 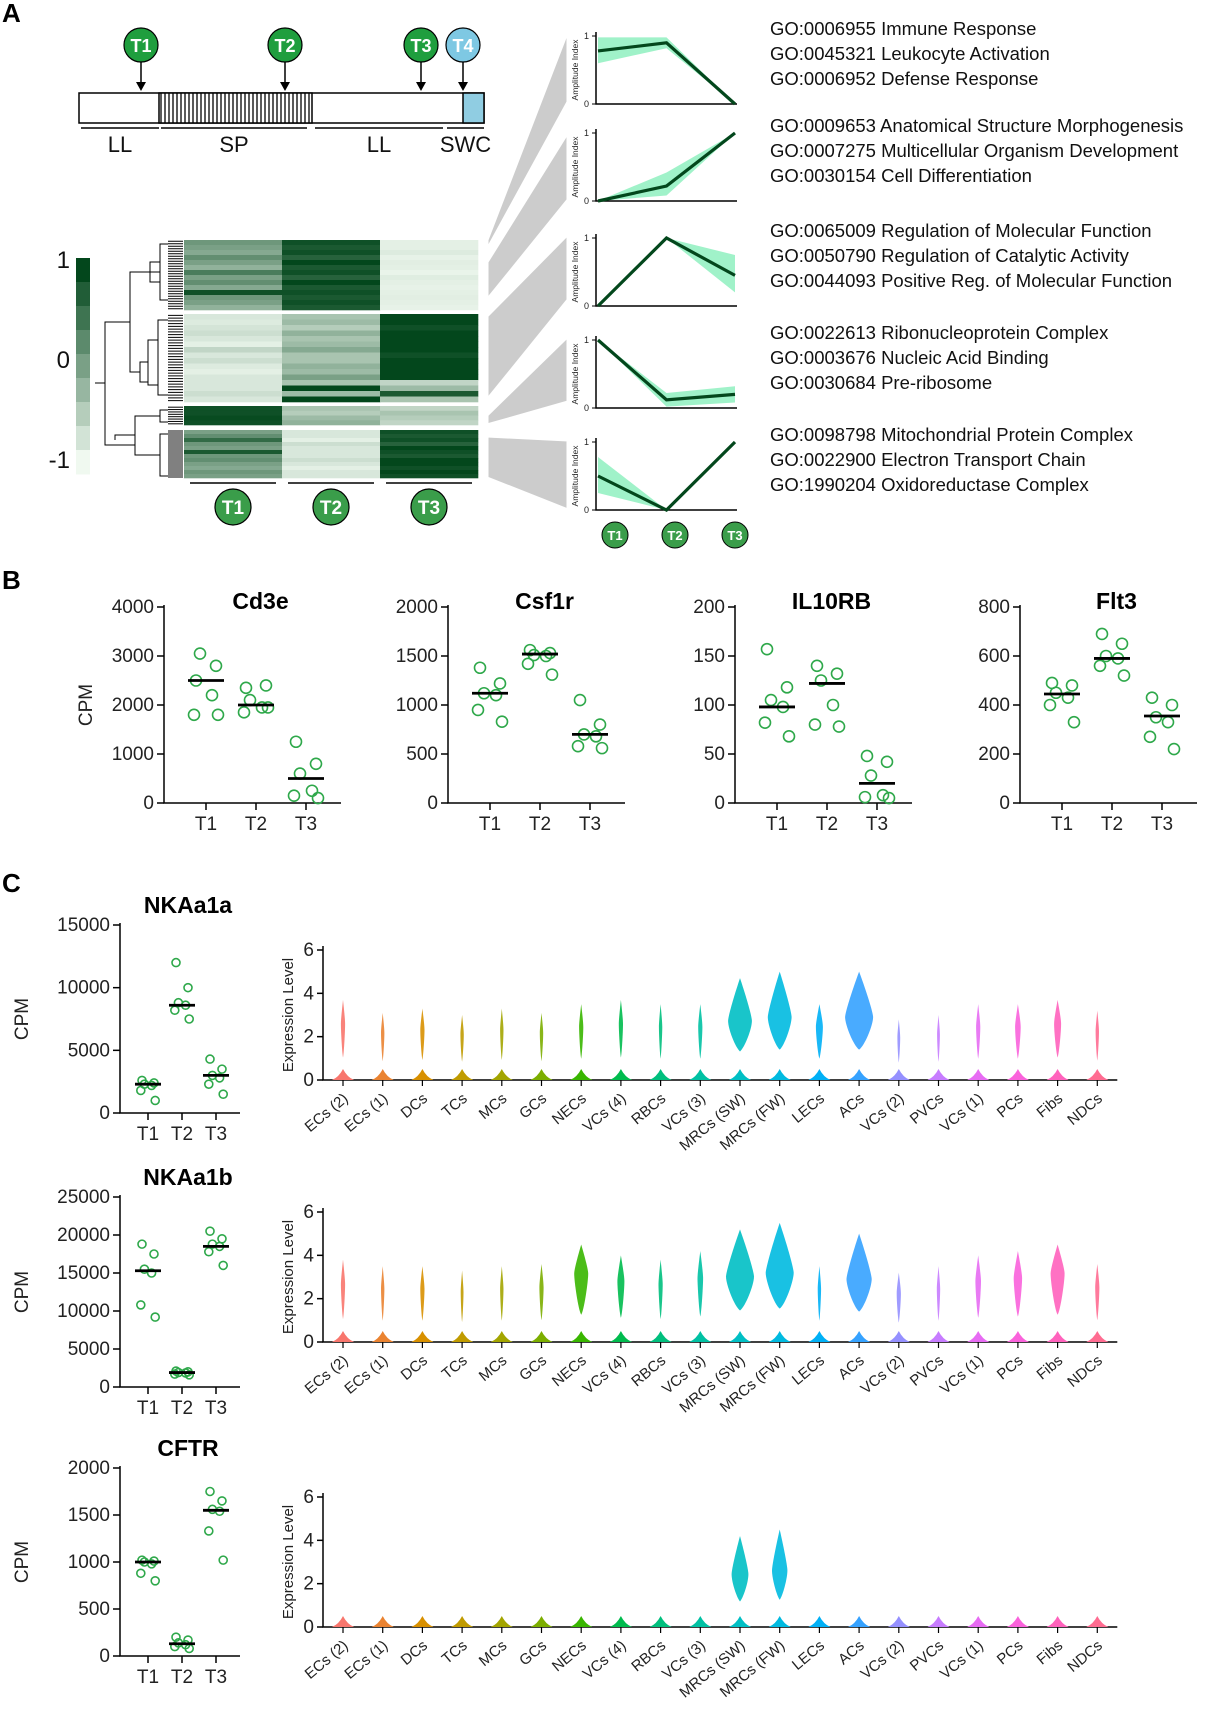 I want to click on module-ribbon, so click(x=666, y=70).